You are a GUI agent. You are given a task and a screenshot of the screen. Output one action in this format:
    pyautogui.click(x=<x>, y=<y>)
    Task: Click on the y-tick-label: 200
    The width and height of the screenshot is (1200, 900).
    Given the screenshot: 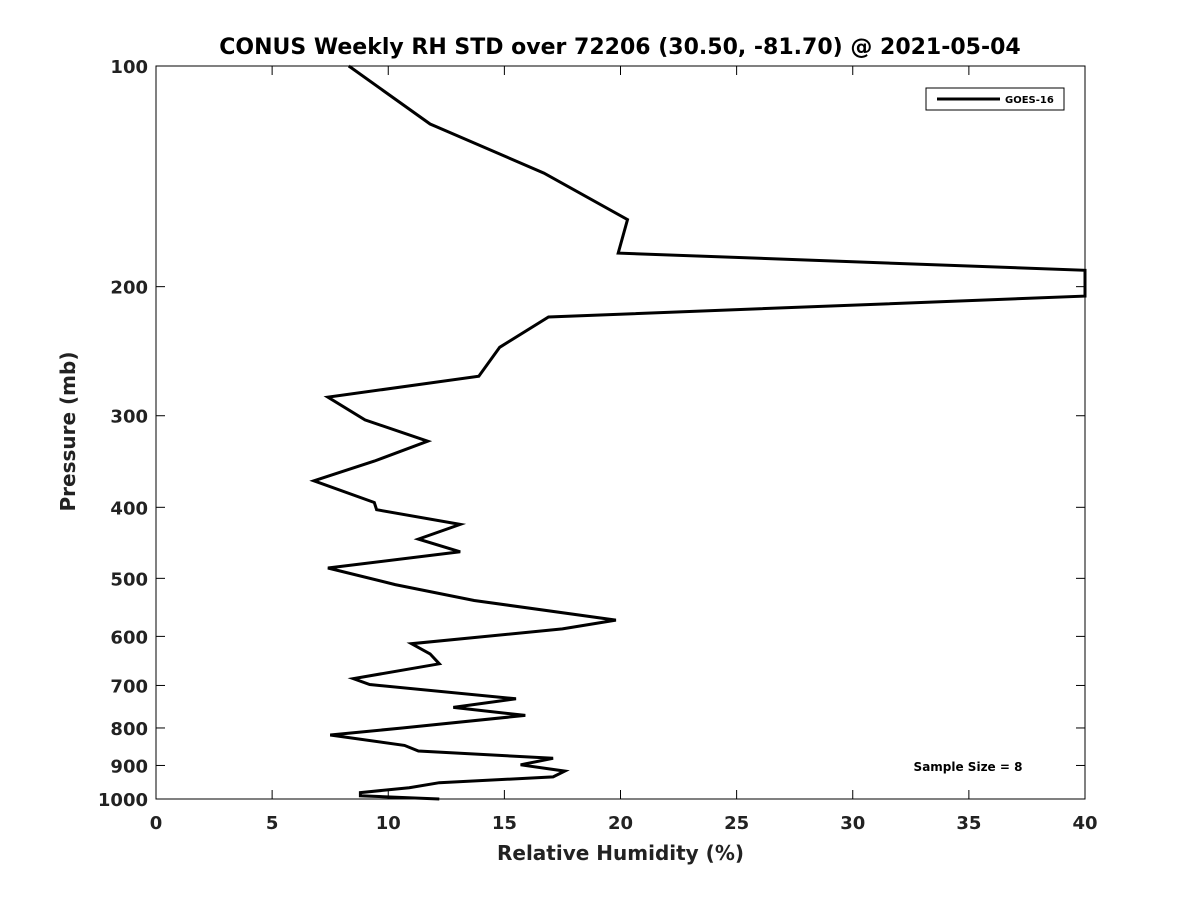 What is the action you would take?
    pyautogui.click(x=129, y=288)
    